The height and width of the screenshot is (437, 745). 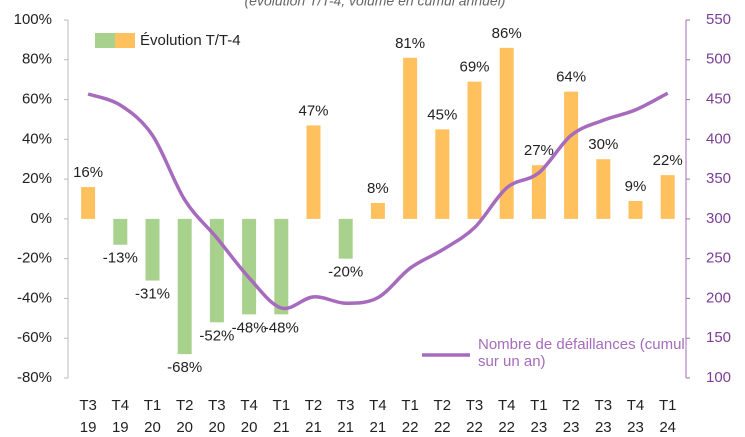 What do you see at coordinates (34, 337) in the screenshot?
I see `y-tick-label: -60%` at bounding box center [34, 337].